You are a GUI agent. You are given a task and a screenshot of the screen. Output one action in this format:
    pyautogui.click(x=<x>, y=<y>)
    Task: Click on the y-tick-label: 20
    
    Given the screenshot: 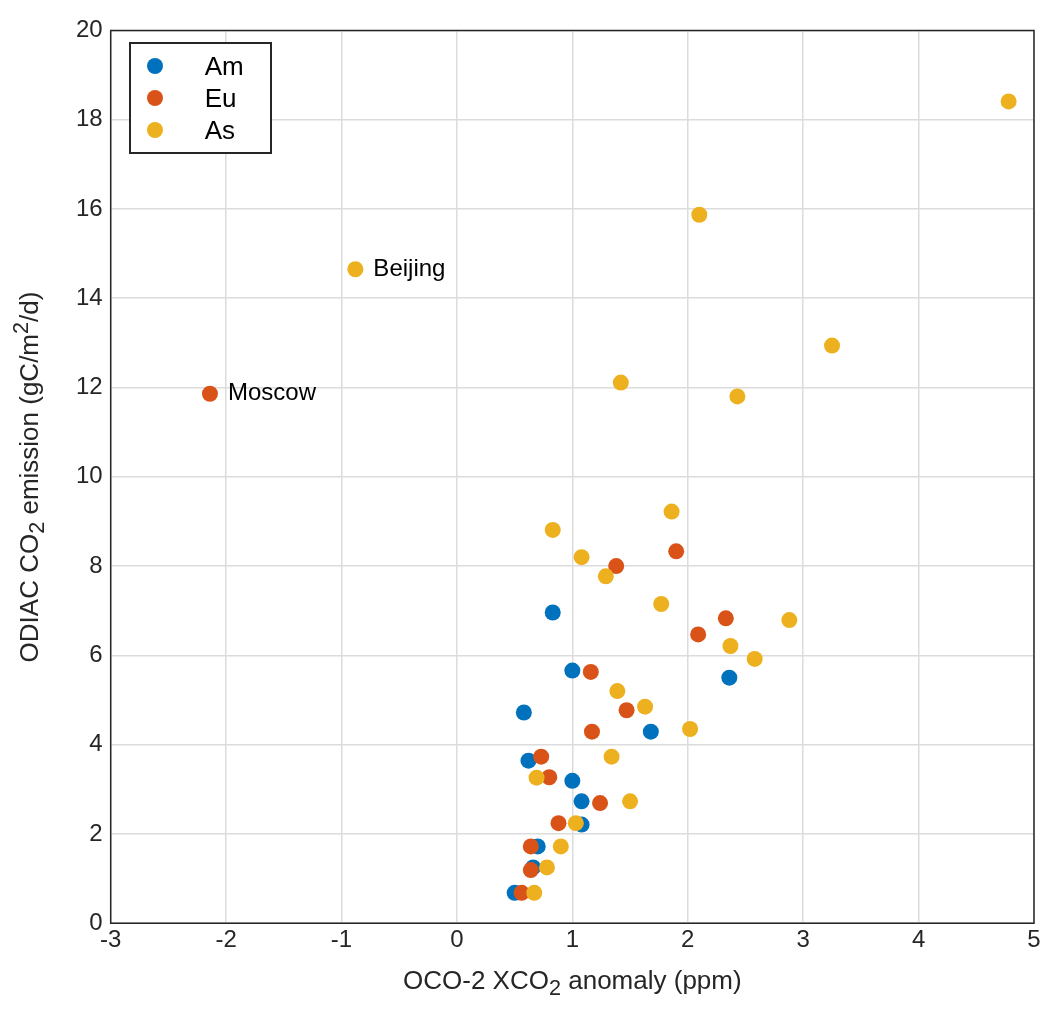 What is the action you would take?
    pyautogui.click(x=89, y=29)
    